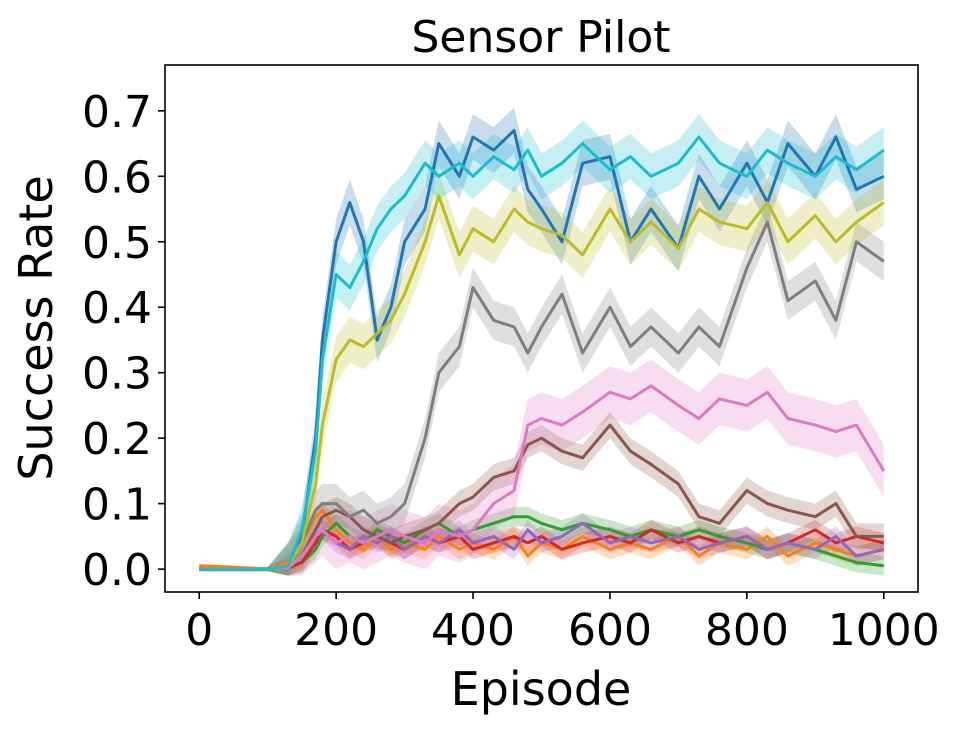  Describe the element at coordinates (123, 341) in the screenshot. I see `y-axis-ticks: 0.0 0.1 0.2 0.3 0.4 0.5 0.6 0.7` at that location.